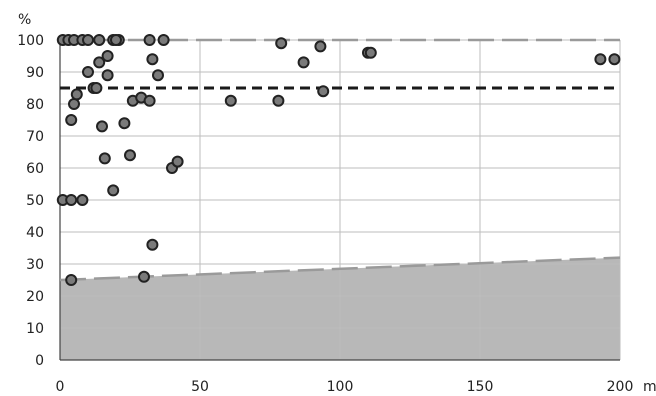  What do you see at coordinates (35, 201) in the screenshot?
I see `y-tick-label-50: 50` at bounding box center [35, 201].